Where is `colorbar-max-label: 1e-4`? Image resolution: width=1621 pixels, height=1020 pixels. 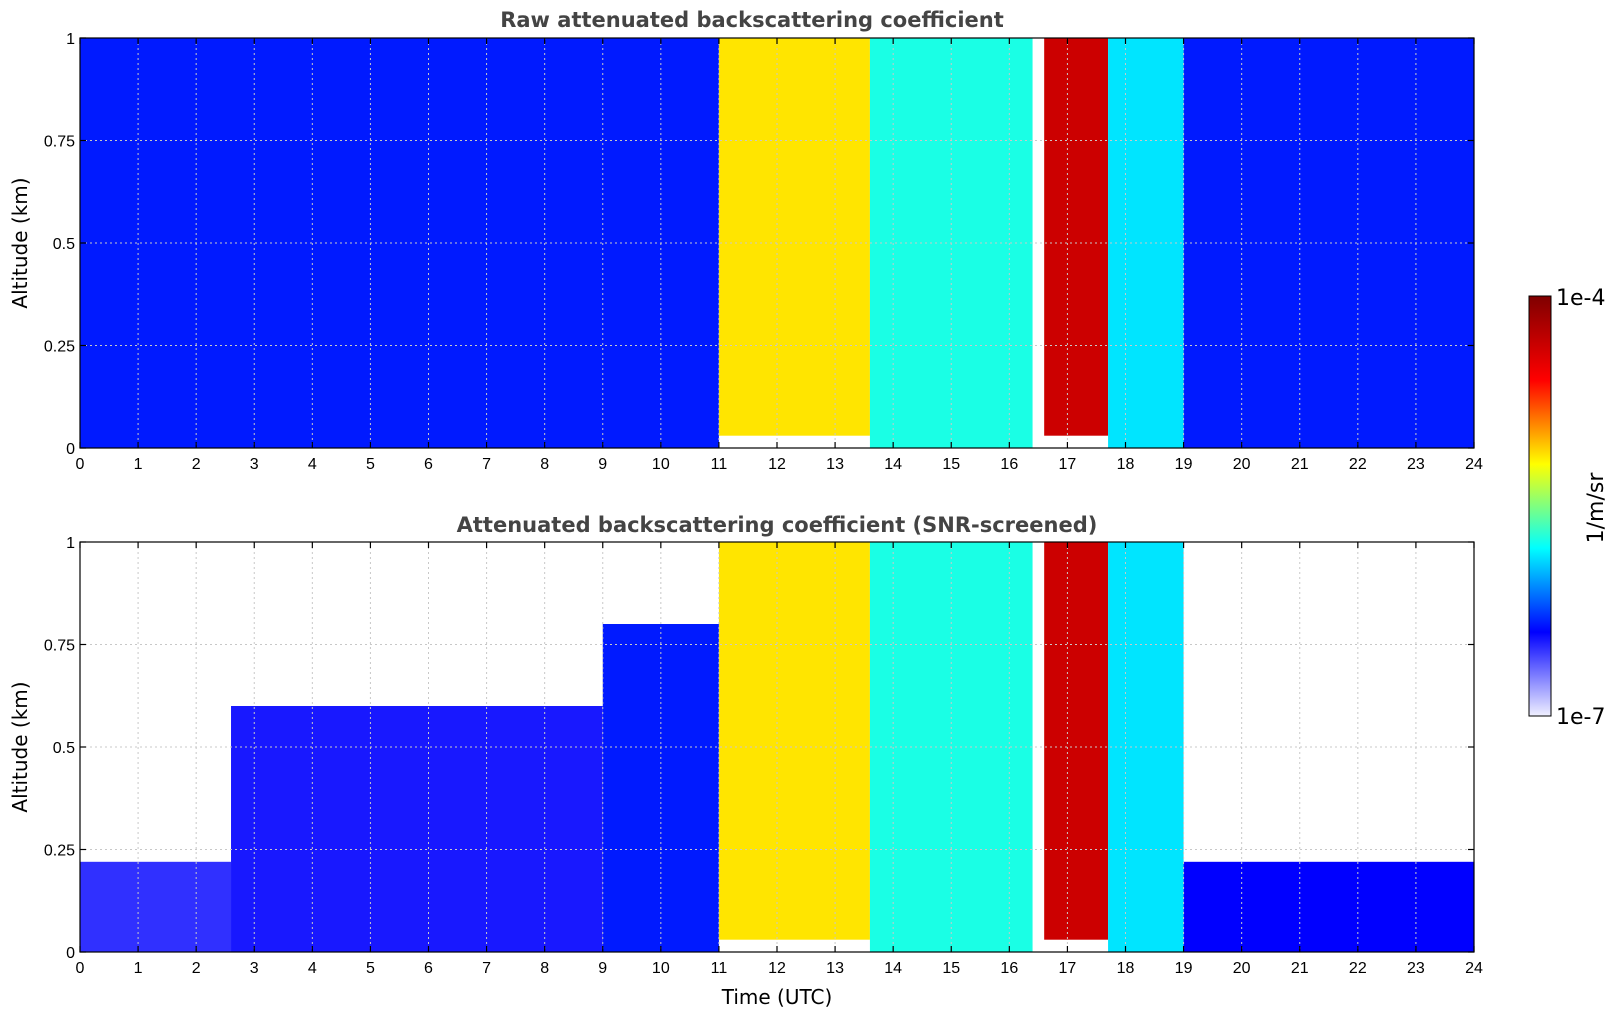 colorbar-max-label: 1e-4 is located at coordinates (1580, 298).